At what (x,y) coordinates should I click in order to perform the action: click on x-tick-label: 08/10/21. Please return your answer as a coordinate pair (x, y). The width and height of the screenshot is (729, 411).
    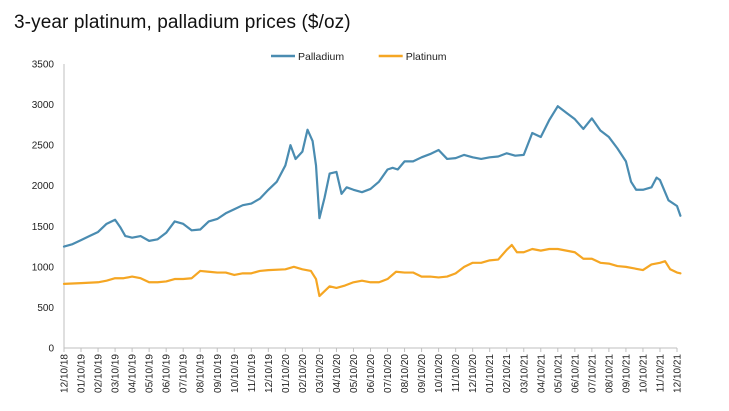
    Looking at the image, I should click on (609, 373).